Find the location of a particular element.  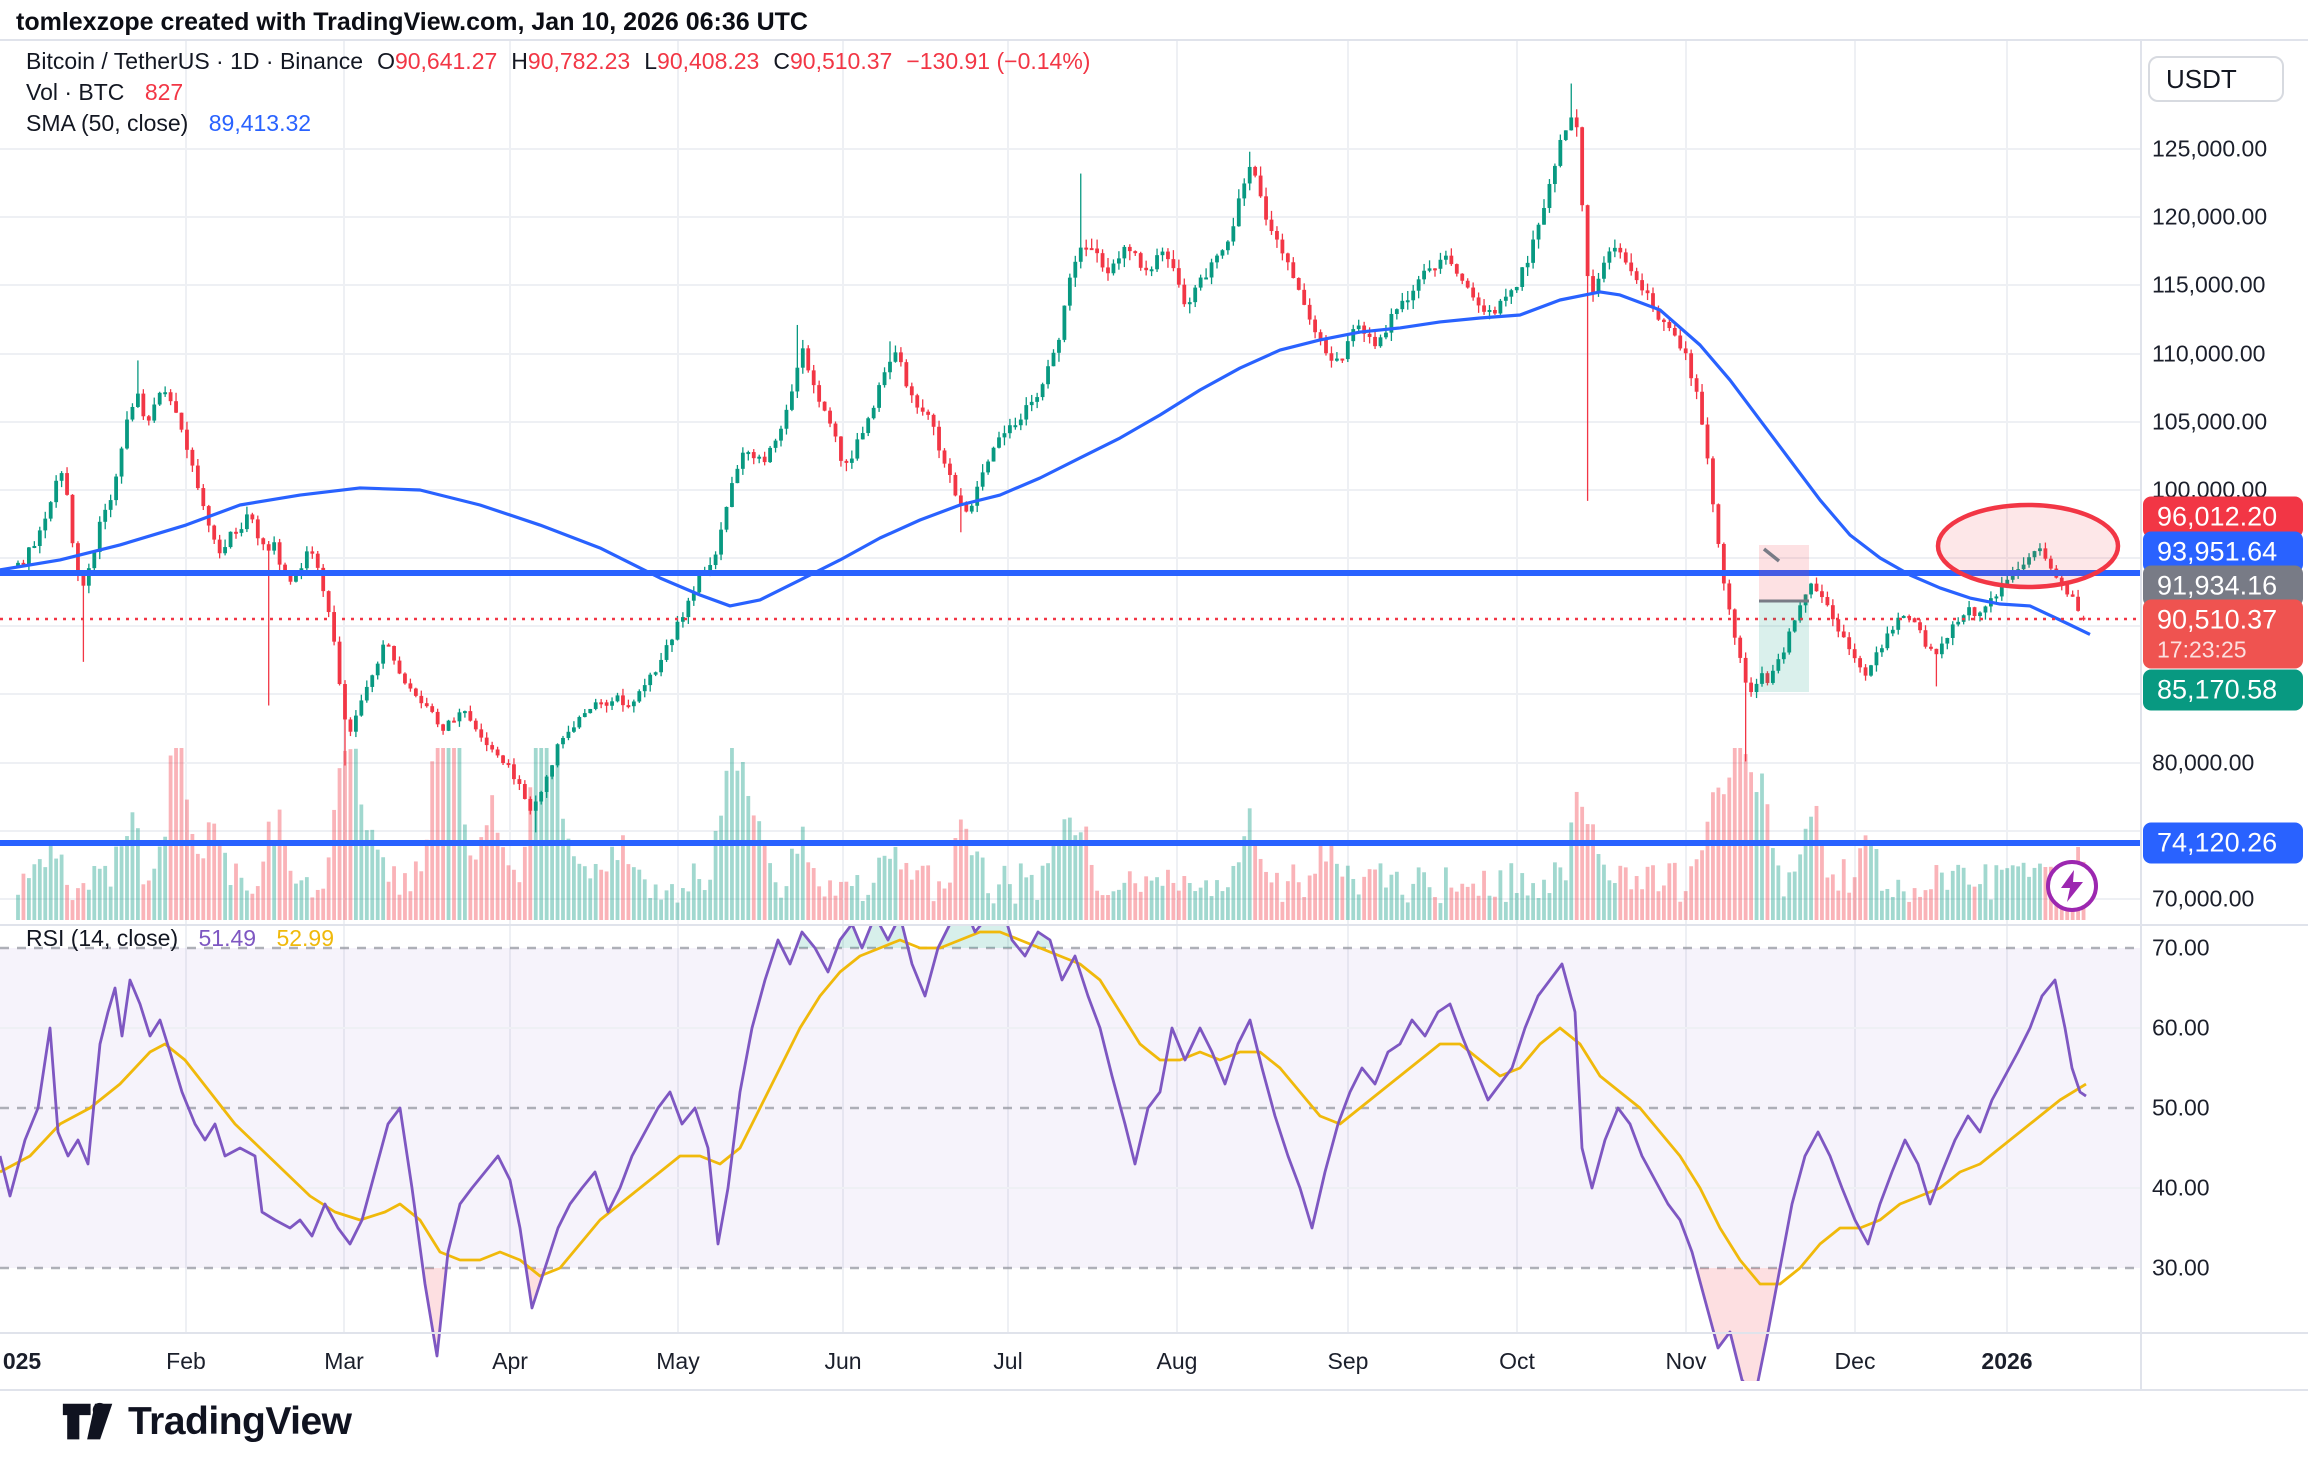

brand-footer: TradingView is located at coordinates (207, 1422).